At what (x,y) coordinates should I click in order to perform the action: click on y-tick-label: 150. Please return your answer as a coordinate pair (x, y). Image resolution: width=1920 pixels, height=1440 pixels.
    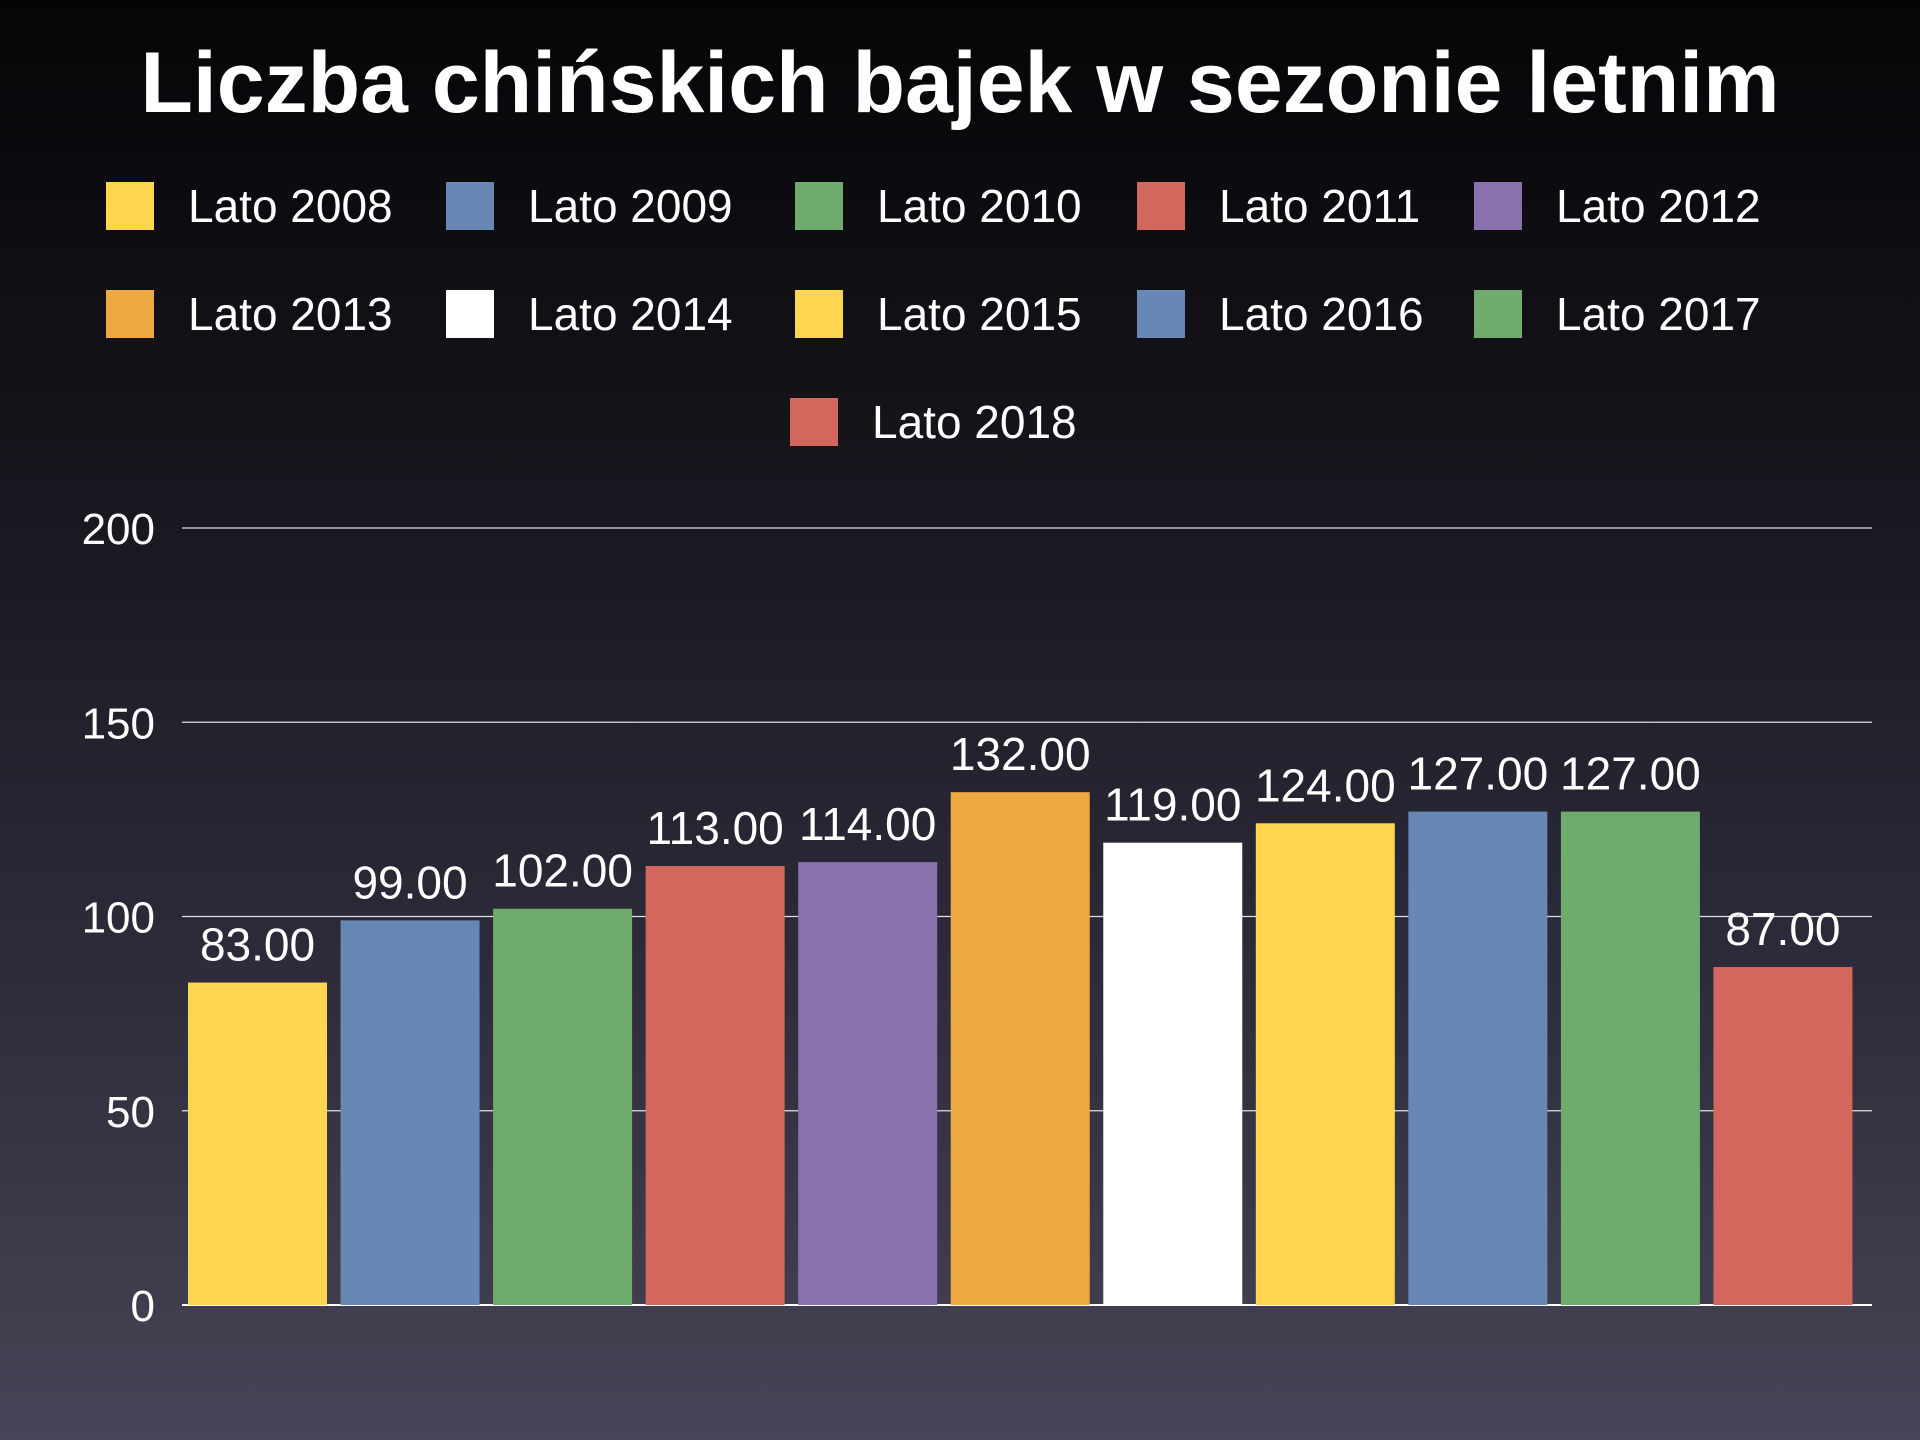
    Looking at the image, I should click on (118, 723).